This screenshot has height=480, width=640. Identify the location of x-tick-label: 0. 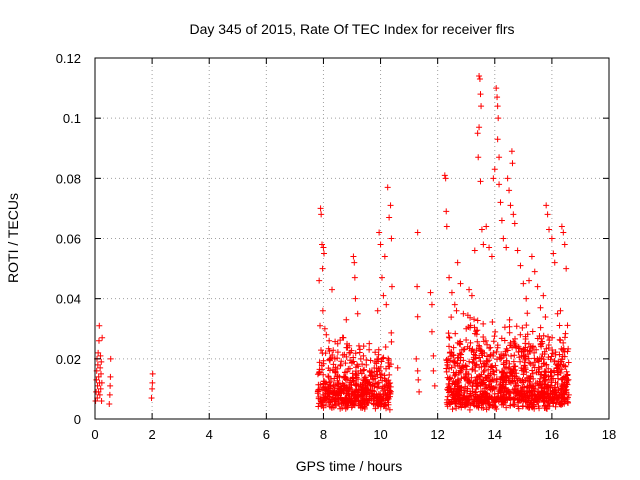
(94, 434).